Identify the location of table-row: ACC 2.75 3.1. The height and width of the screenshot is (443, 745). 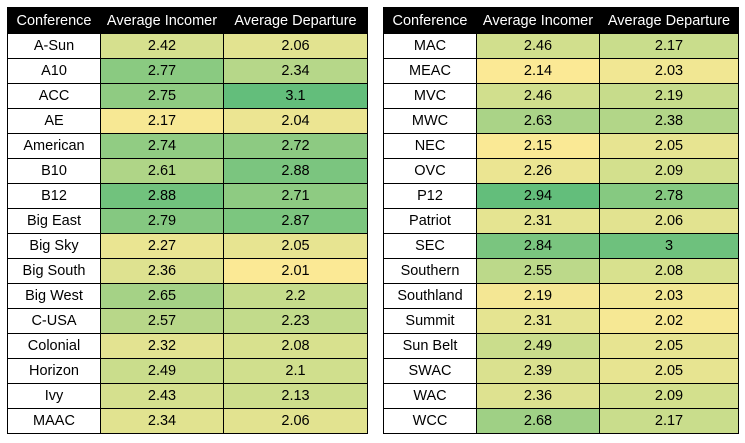
(187, 96).